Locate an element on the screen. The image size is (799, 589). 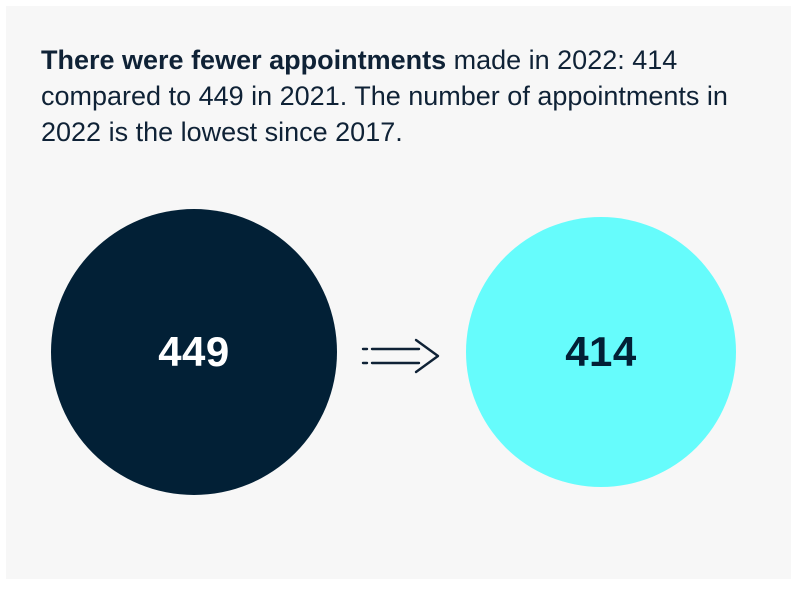
before-value: 449 is located at coordinates (194, 351).